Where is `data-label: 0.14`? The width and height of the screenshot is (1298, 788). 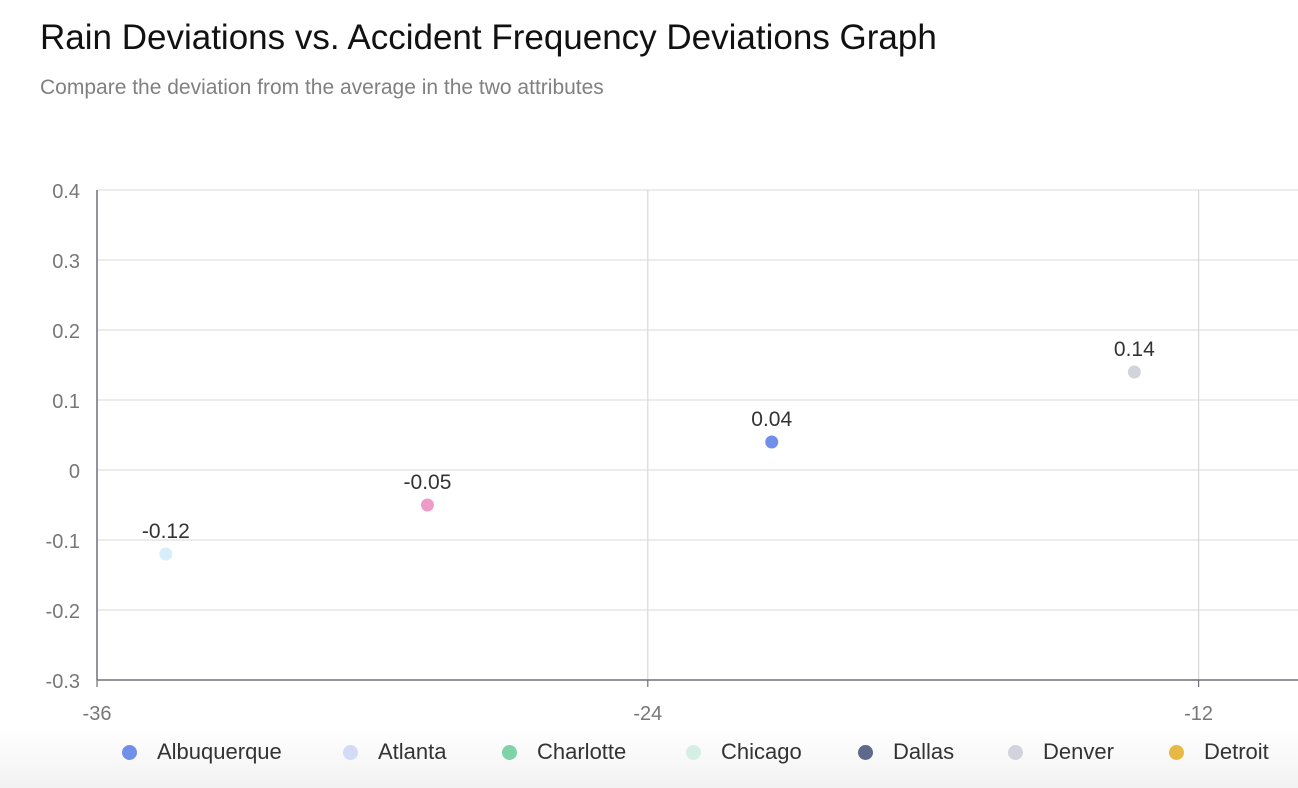
data-label: 0.14 is located at coordinates (1134, 349).